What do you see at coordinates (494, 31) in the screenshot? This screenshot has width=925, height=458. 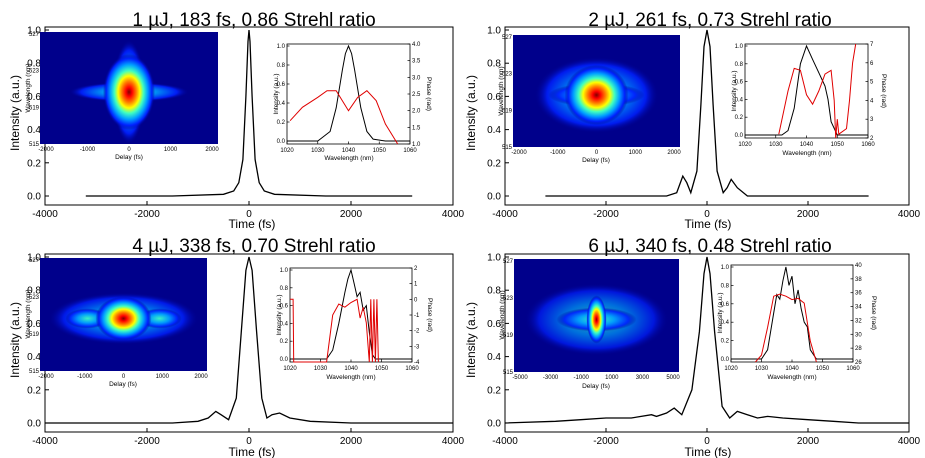 I see `y-tick-label: 1.0` at bounding box center [494, 31].